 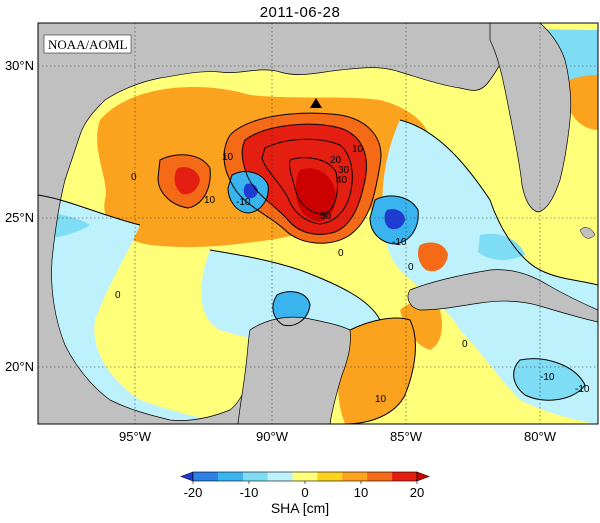 I want to click on triangle-marker-icon, so click(x=316, y=103).